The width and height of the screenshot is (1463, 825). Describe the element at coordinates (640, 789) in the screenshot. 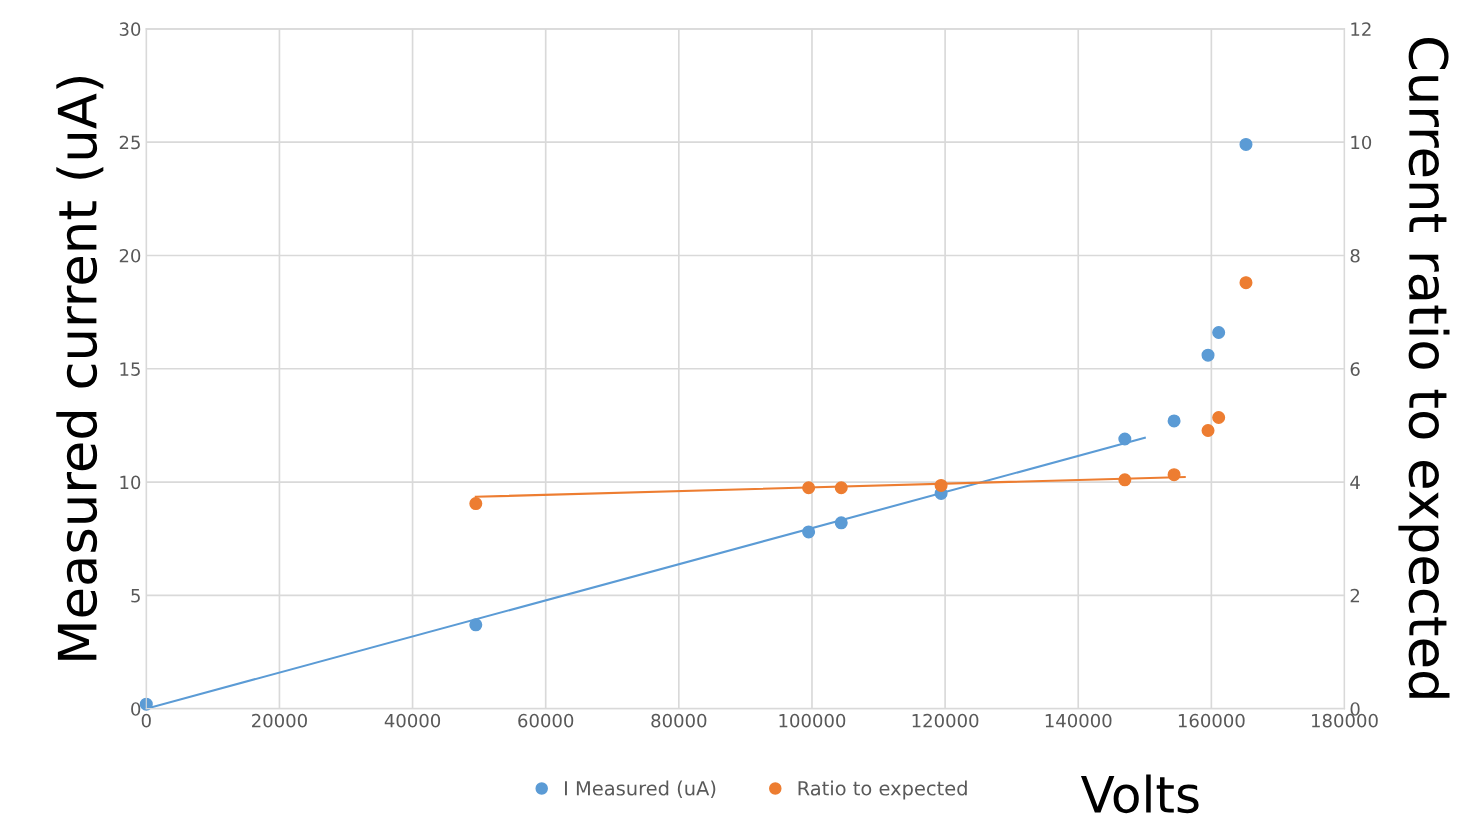

I see `legend-label: I Measured (uA)` at that location.